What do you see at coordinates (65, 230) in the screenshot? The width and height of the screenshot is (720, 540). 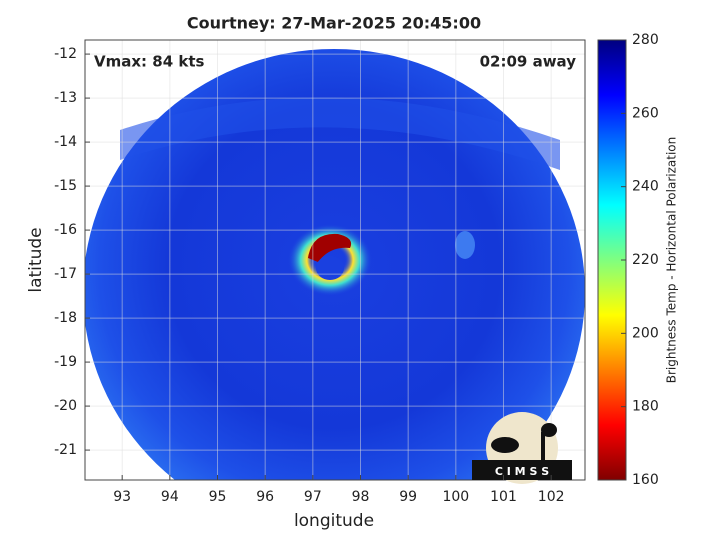 I see `y-tick-label: -16` at bounding box center [65, 230].